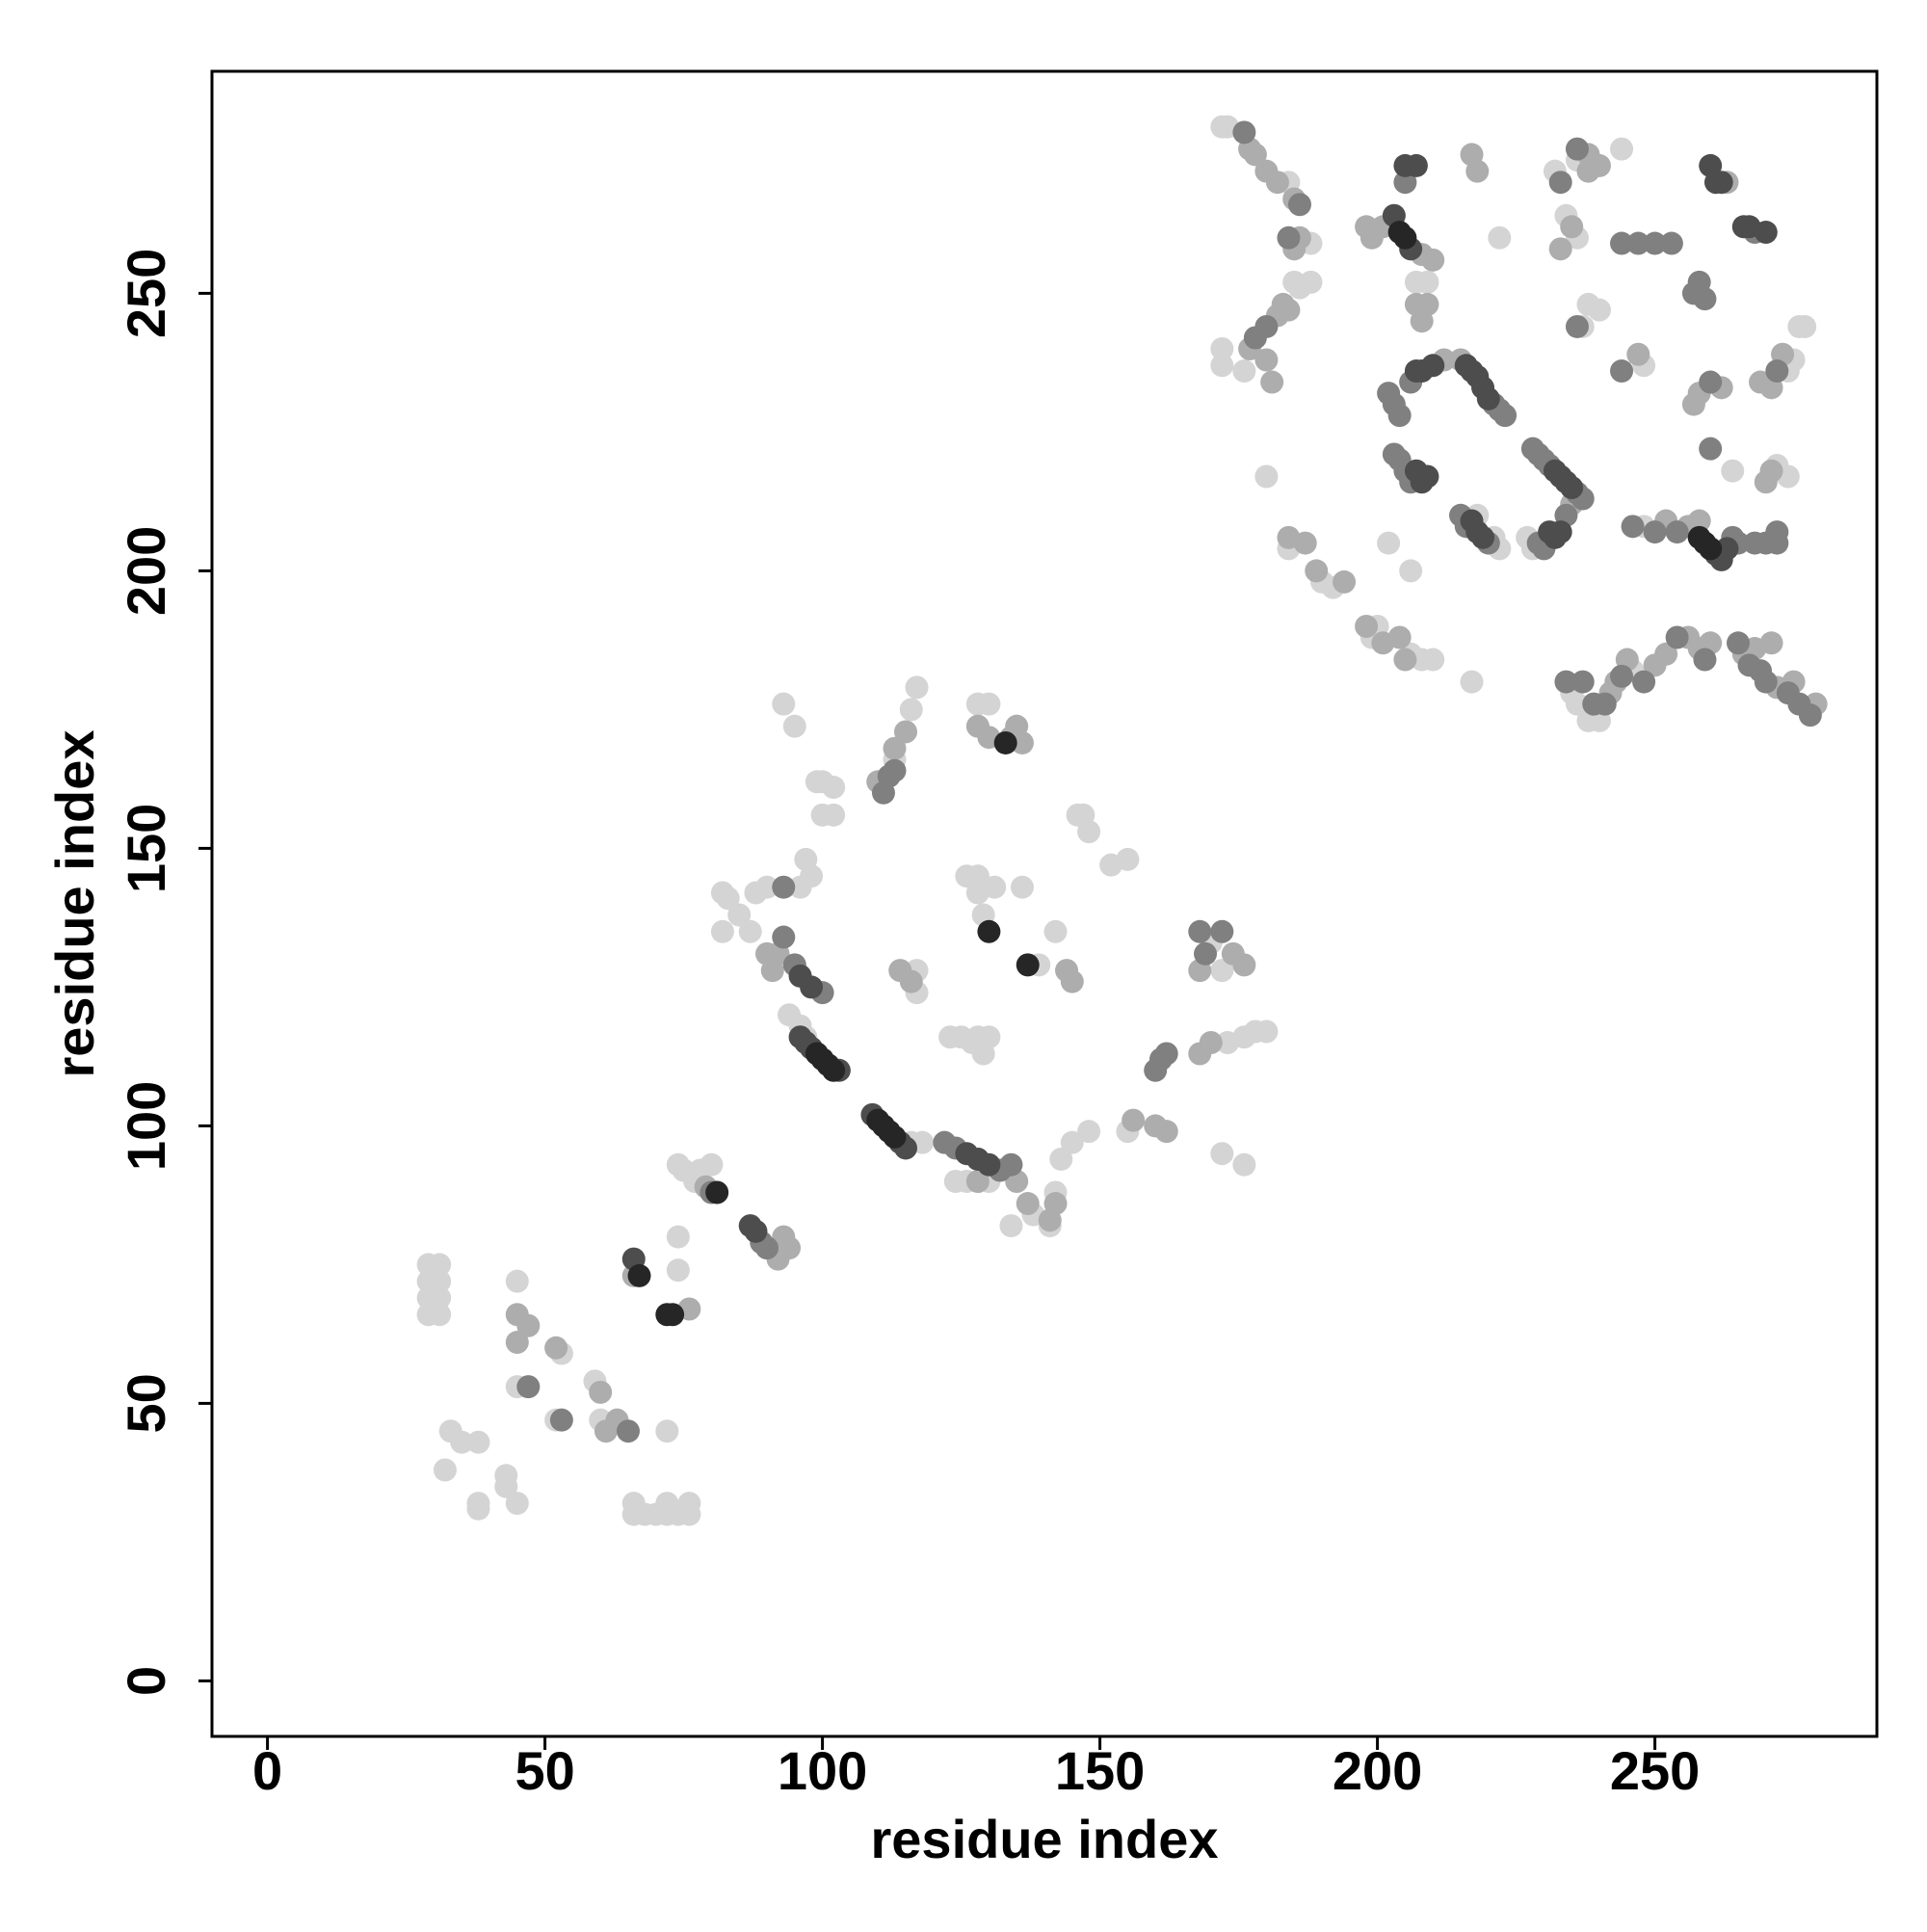 This screenshot has width=1927, height=1932. I want to click on y-tick-label: 0, so click(146, 1681).